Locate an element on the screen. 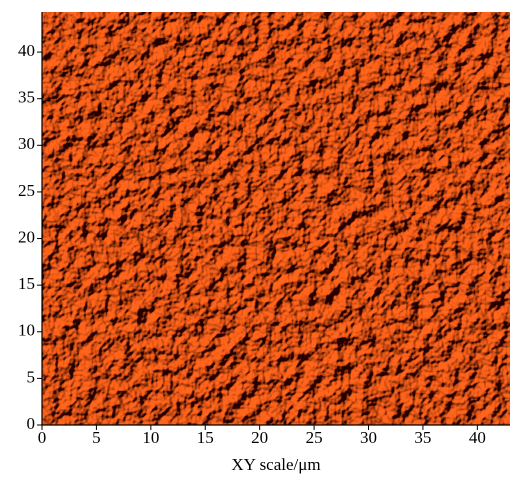  x-tick-label: 0 is located at coordinates (42, 437).